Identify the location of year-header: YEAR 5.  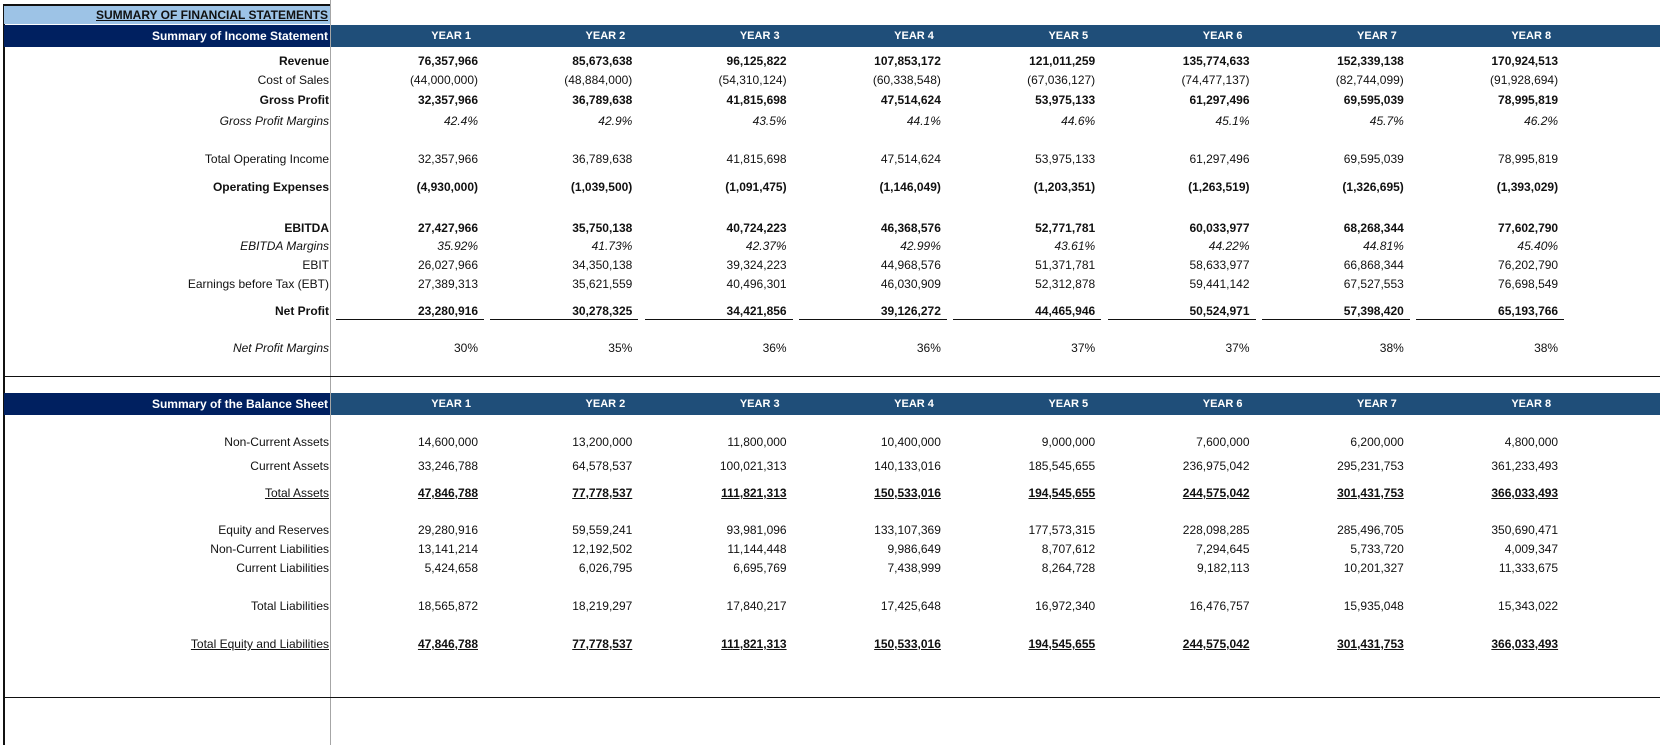
(1068, 404).